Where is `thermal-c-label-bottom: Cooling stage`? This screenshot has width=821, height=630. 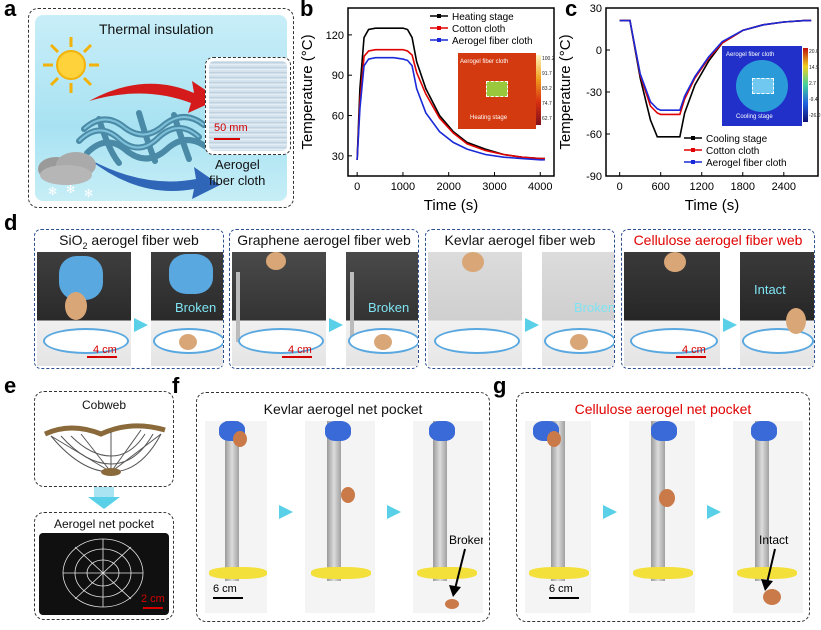 thermal-c-label-bottom: Cooling stage is located at coordinates (754, 117).